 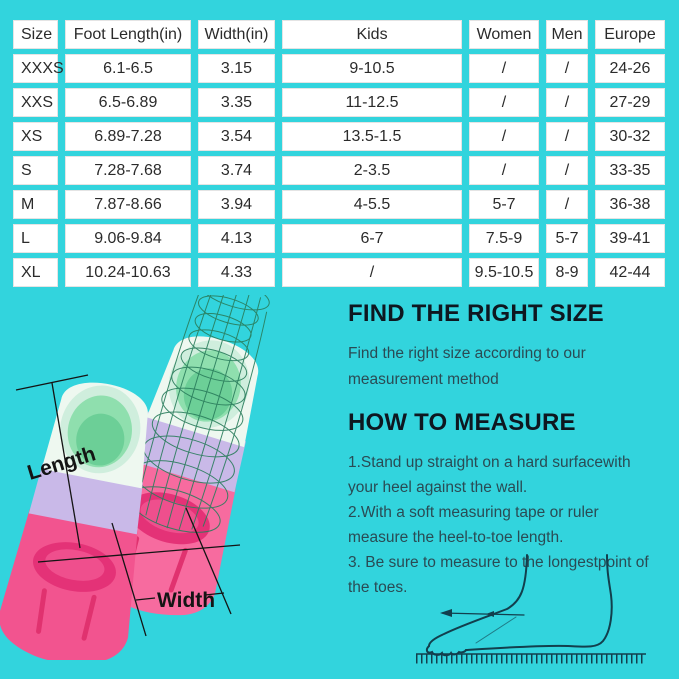 I want to click on table-cell: 30-32, so click(x=630, y=136).